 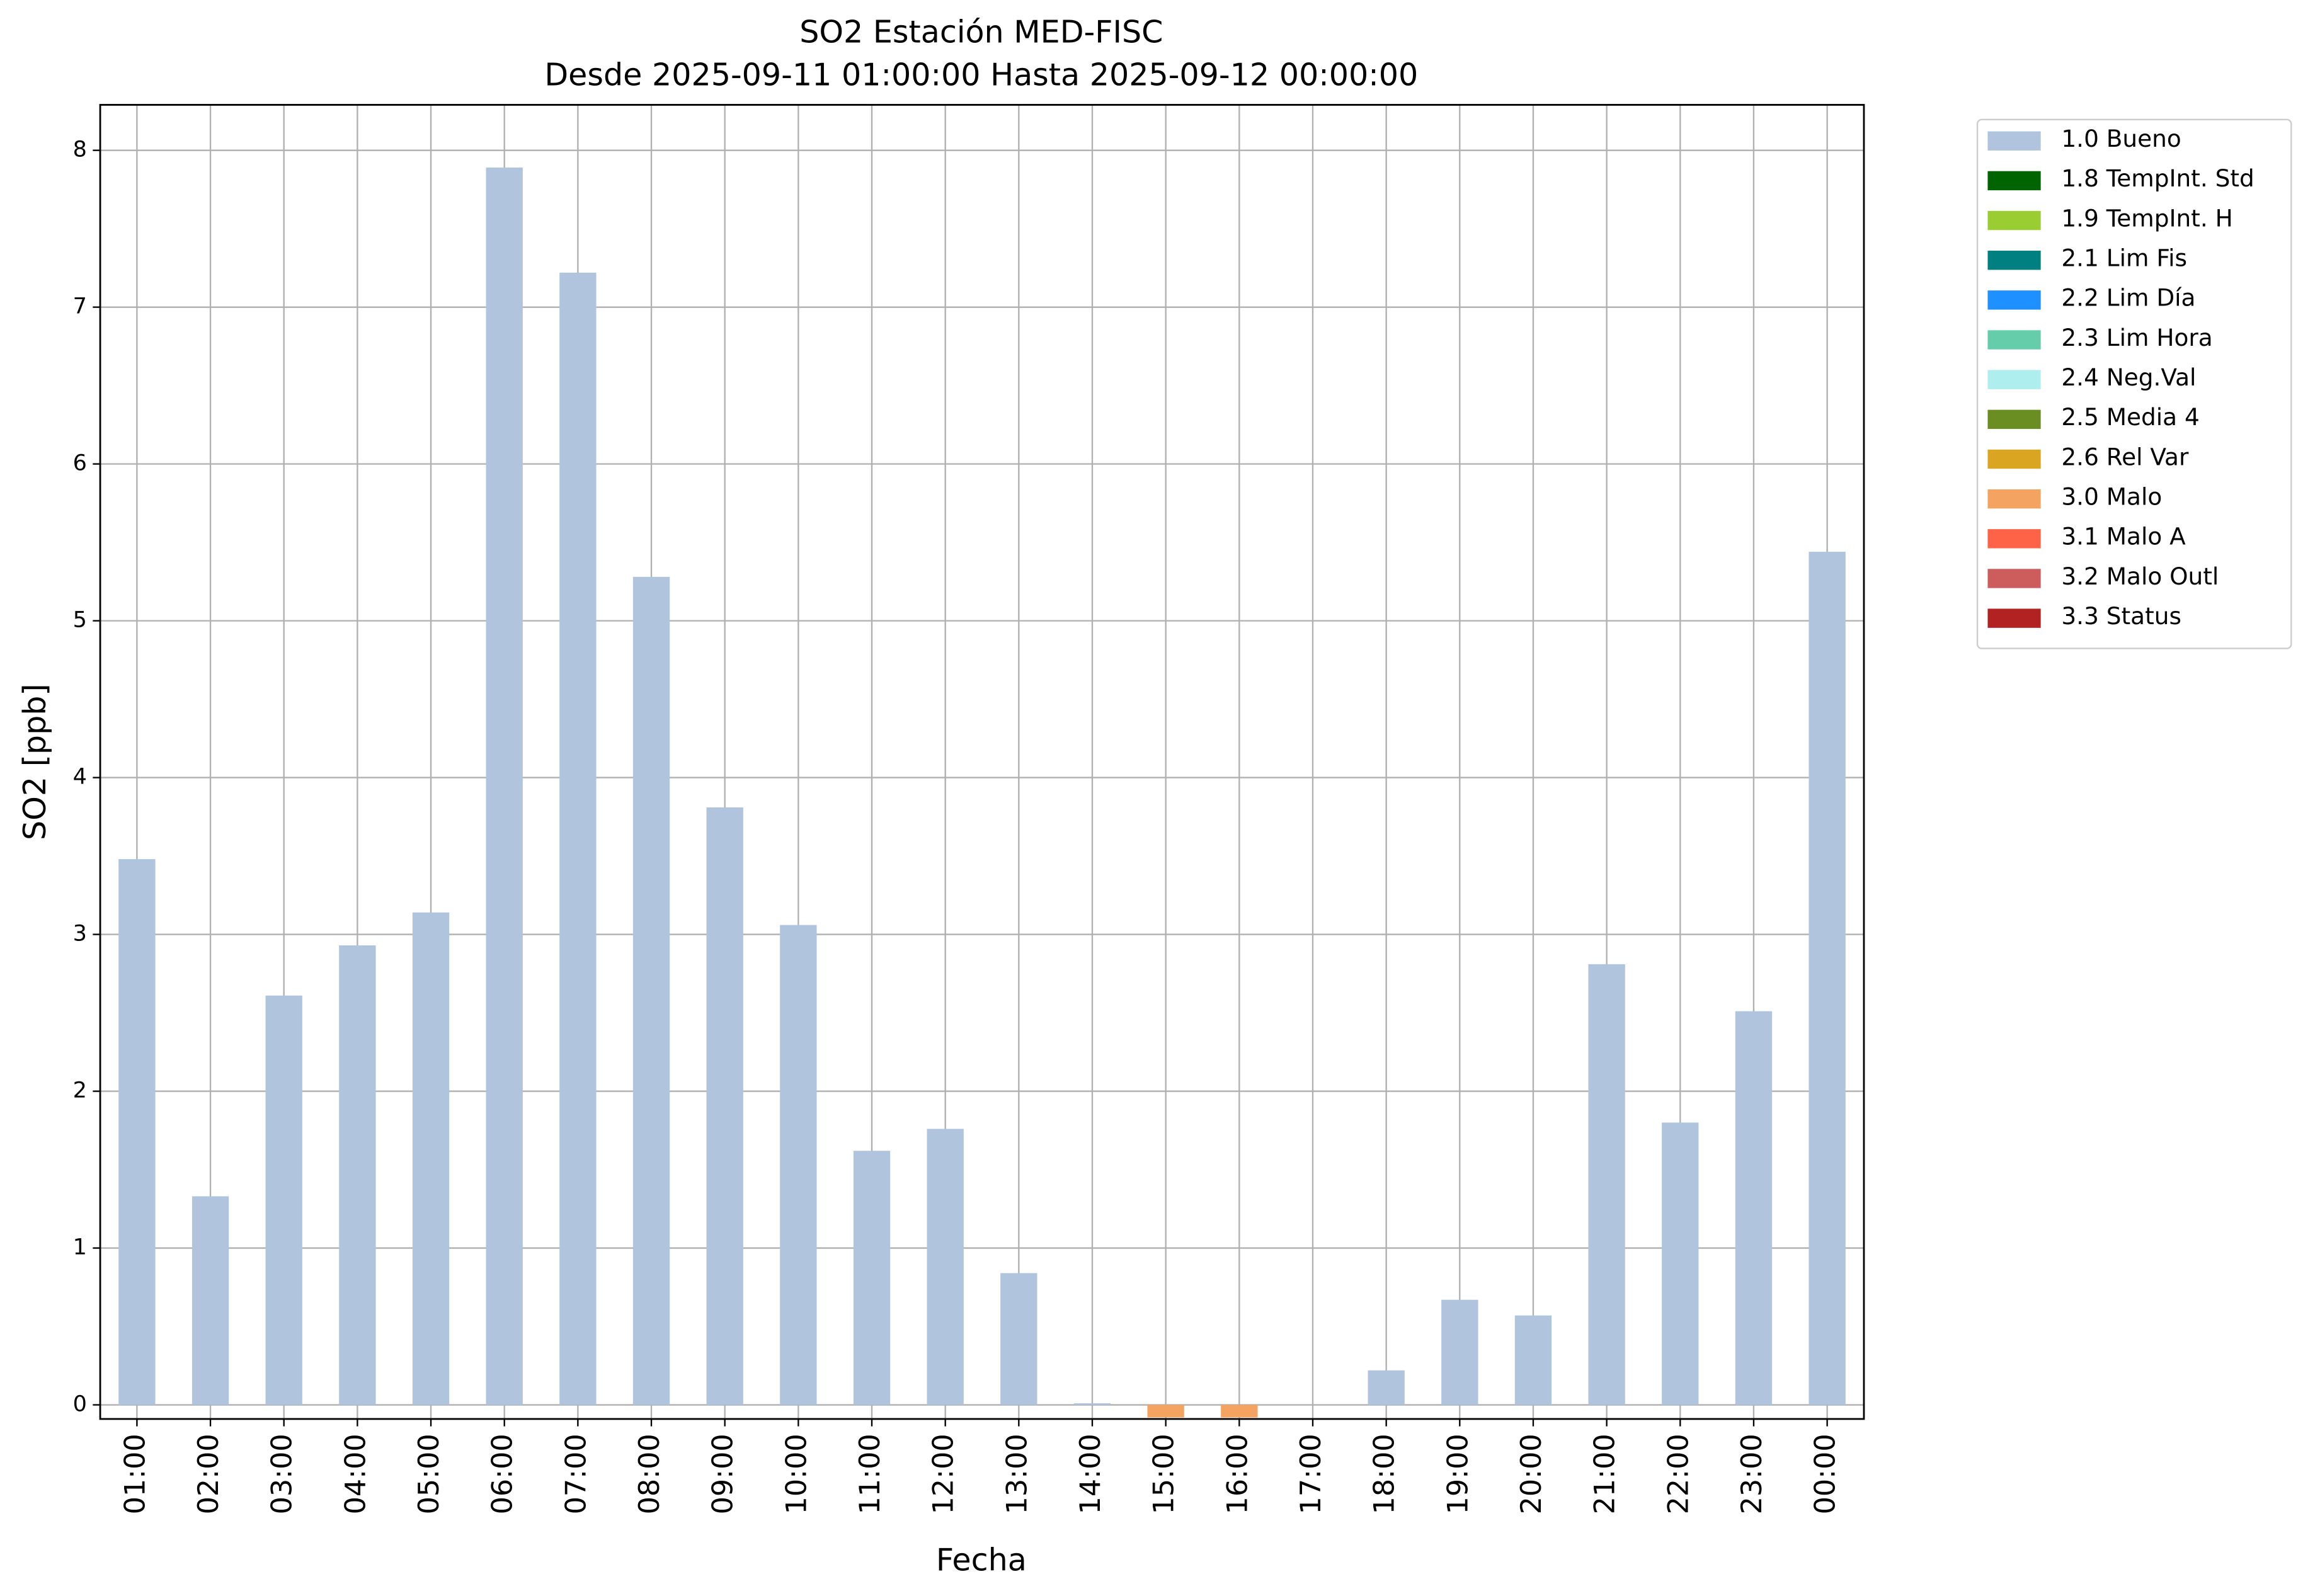 I want to click on x-tick-label: 06:00, so click(x=503, y=1474).